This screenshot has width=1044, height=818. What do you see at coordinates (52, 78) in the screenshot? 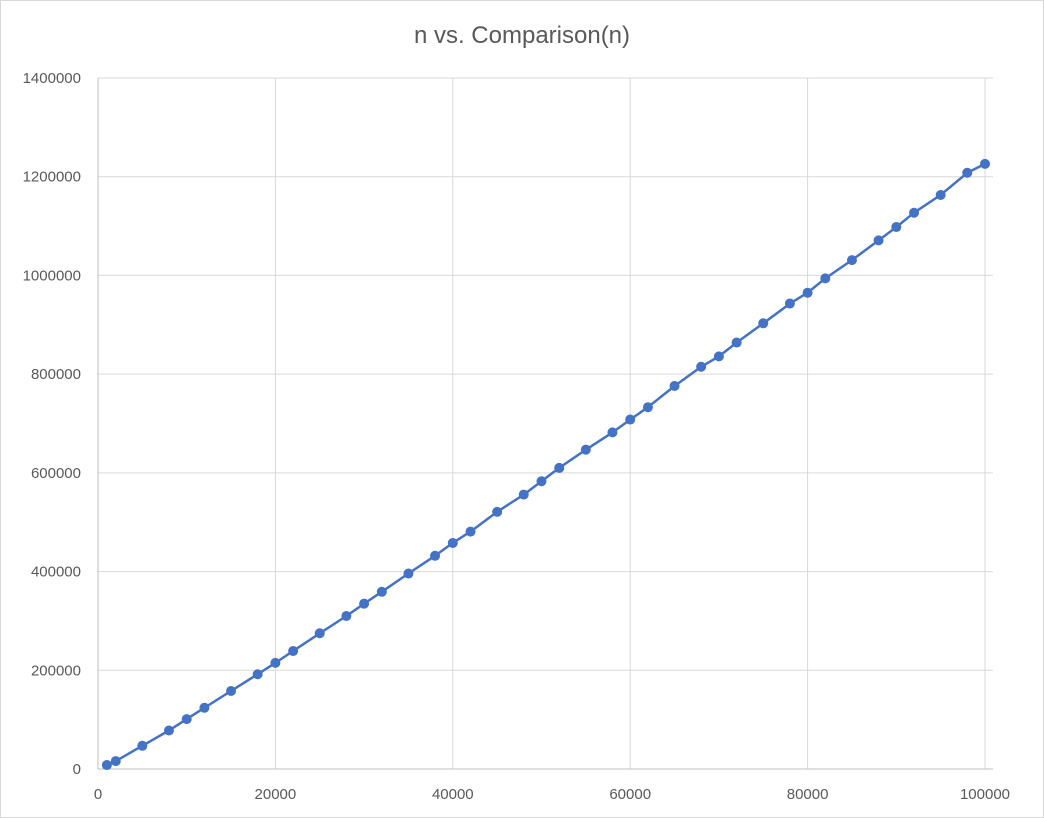
I see `y-tick-label: 1400000` at bounding box center [52, 78].